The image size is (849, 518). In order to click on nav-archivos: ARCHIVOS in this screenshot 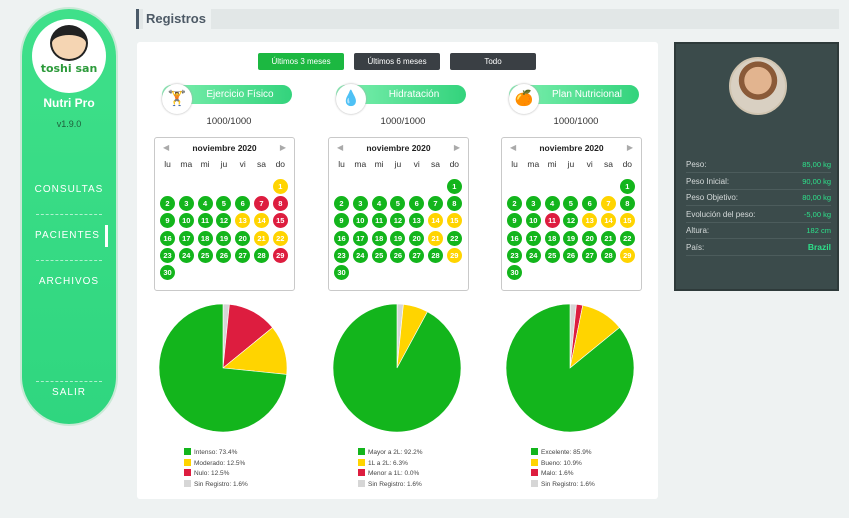, I will do `click(69, 281)`.